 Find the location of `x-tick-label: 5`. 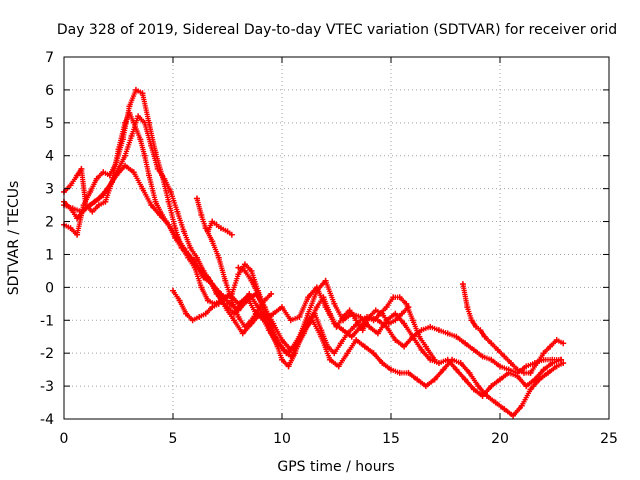

x-tick-label: 5 is located at coordinates (173, 439).